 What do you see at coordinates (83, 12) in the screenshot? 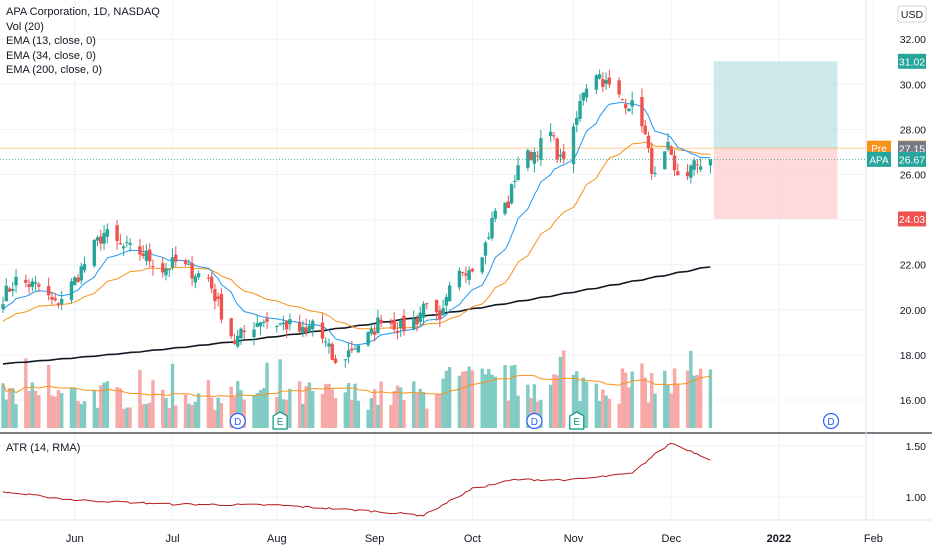
I see `symbol-title: APA Corporation, 1D, NASDAQ` at bounding box center [83, 12].